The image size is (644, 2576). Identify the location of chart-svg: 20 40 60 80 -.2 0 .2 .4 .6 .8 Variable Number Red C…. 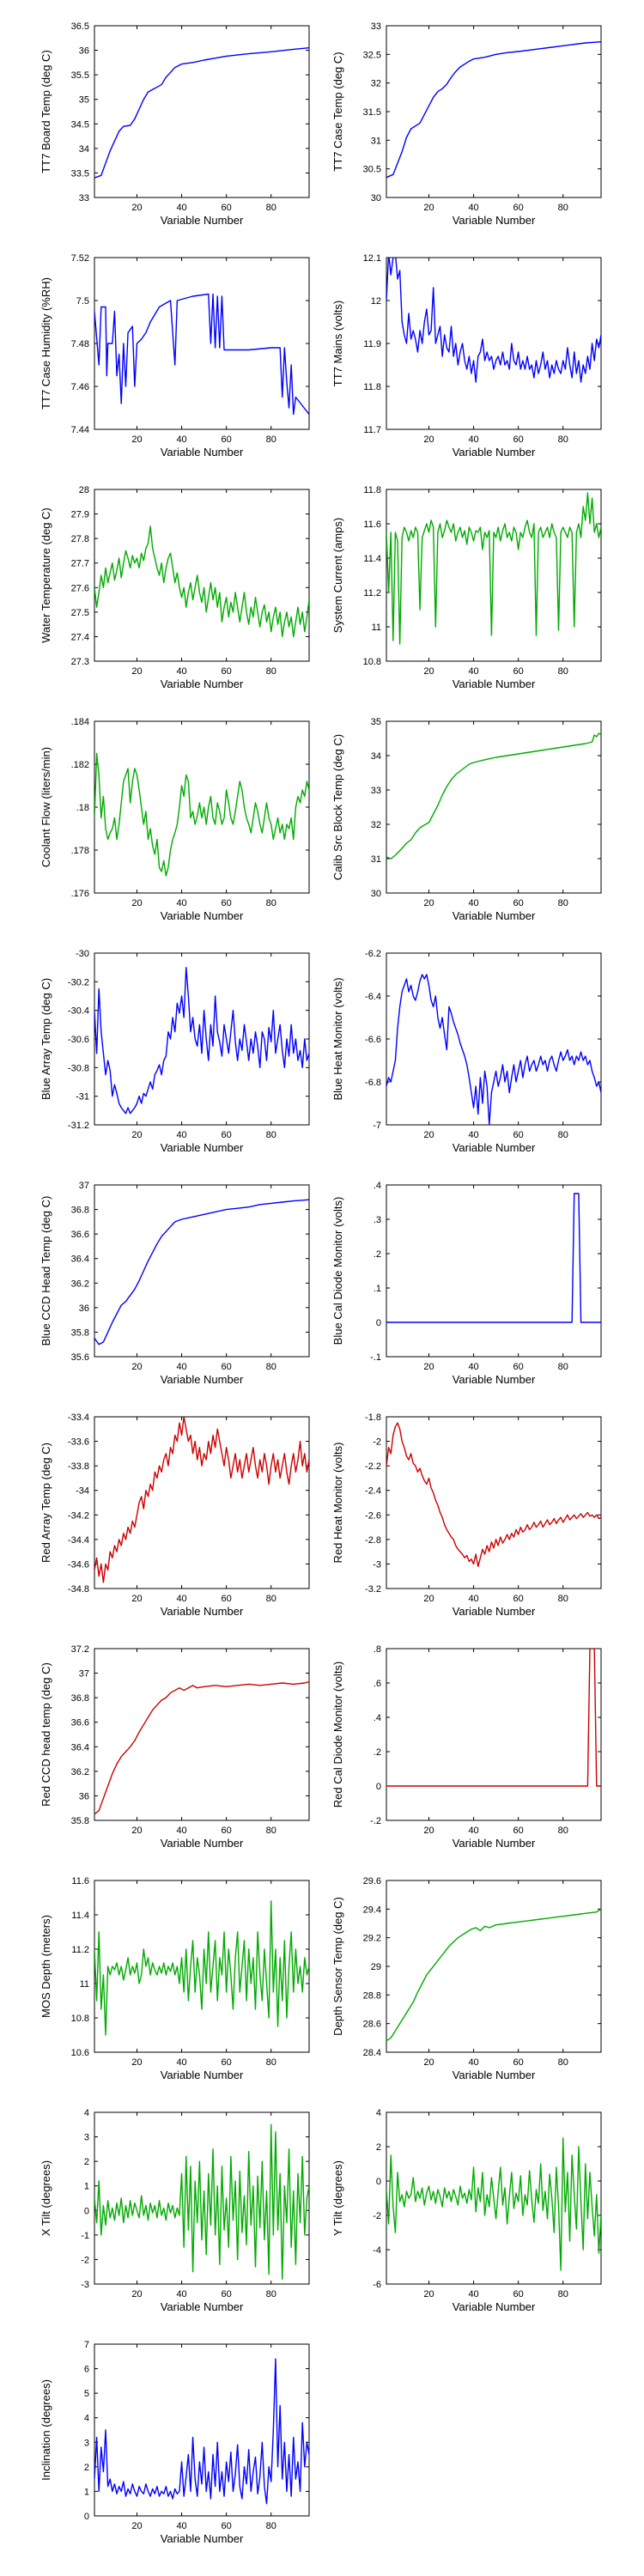
(466, 1747).